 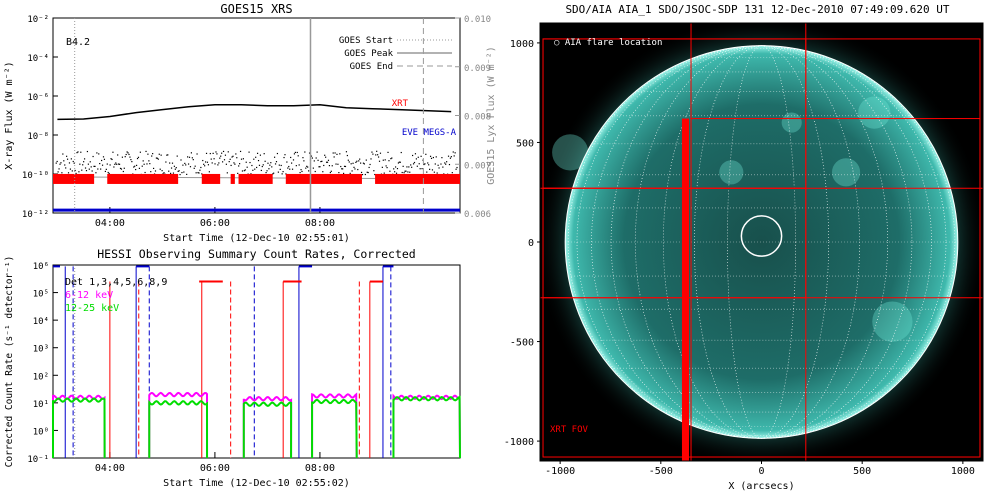 What do you see at coordinates (963, 471) in the screenshot?
I see `aia-xtick-label: 1000` at bounding box center [963, 471].